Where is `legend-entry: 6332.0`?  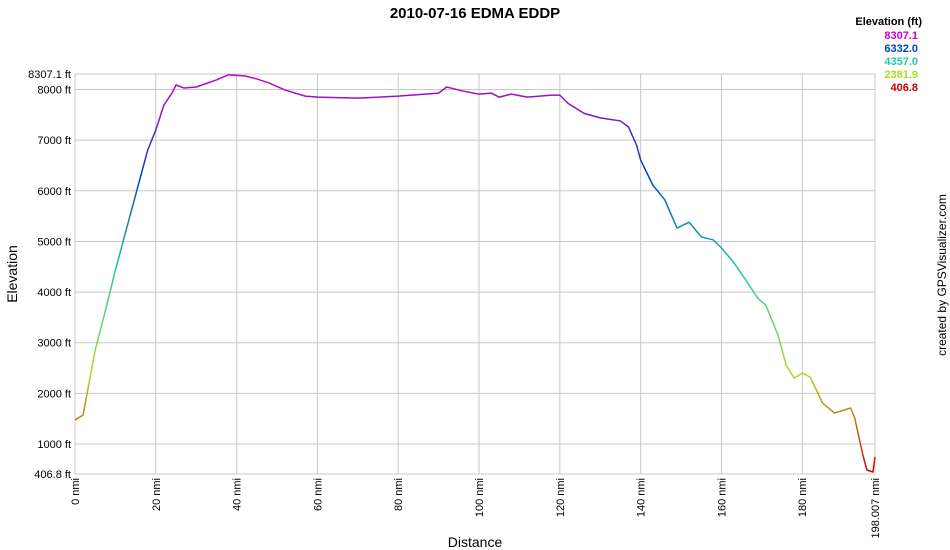
legend-entry: 6332.0 is located at coordinates (901, 49).